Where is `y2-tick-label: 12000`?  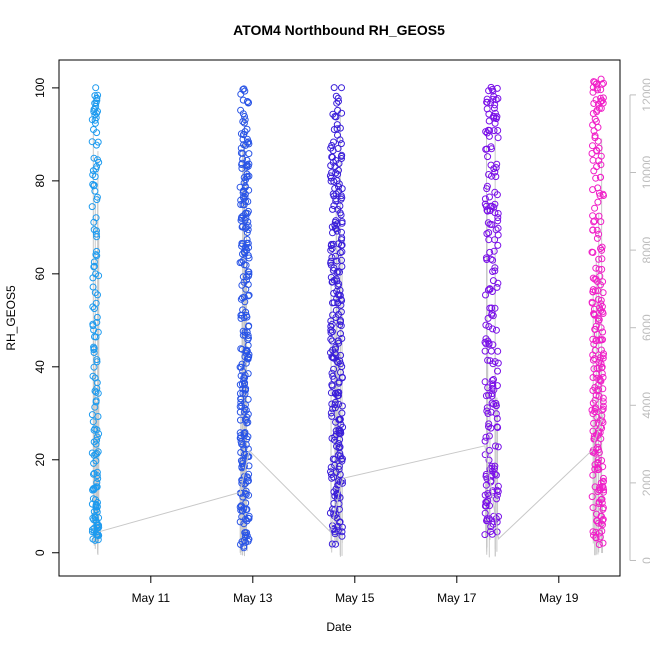
y2-tick-label: 12000 is located at coordinates (645, 95).